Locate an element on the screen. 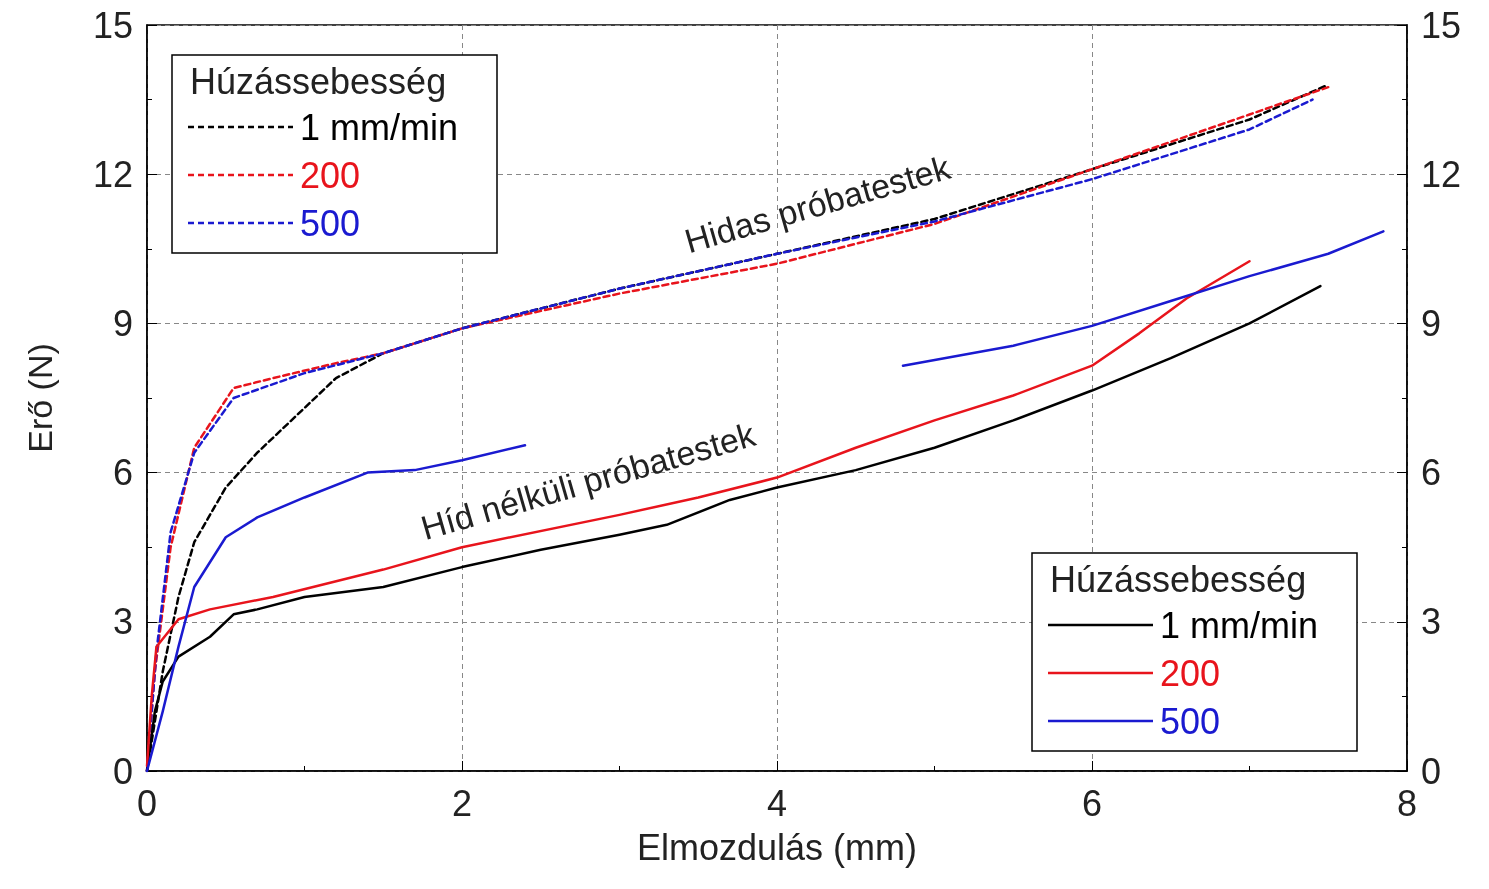  x-tick-label: 4 is located at coordinates (777, 803).